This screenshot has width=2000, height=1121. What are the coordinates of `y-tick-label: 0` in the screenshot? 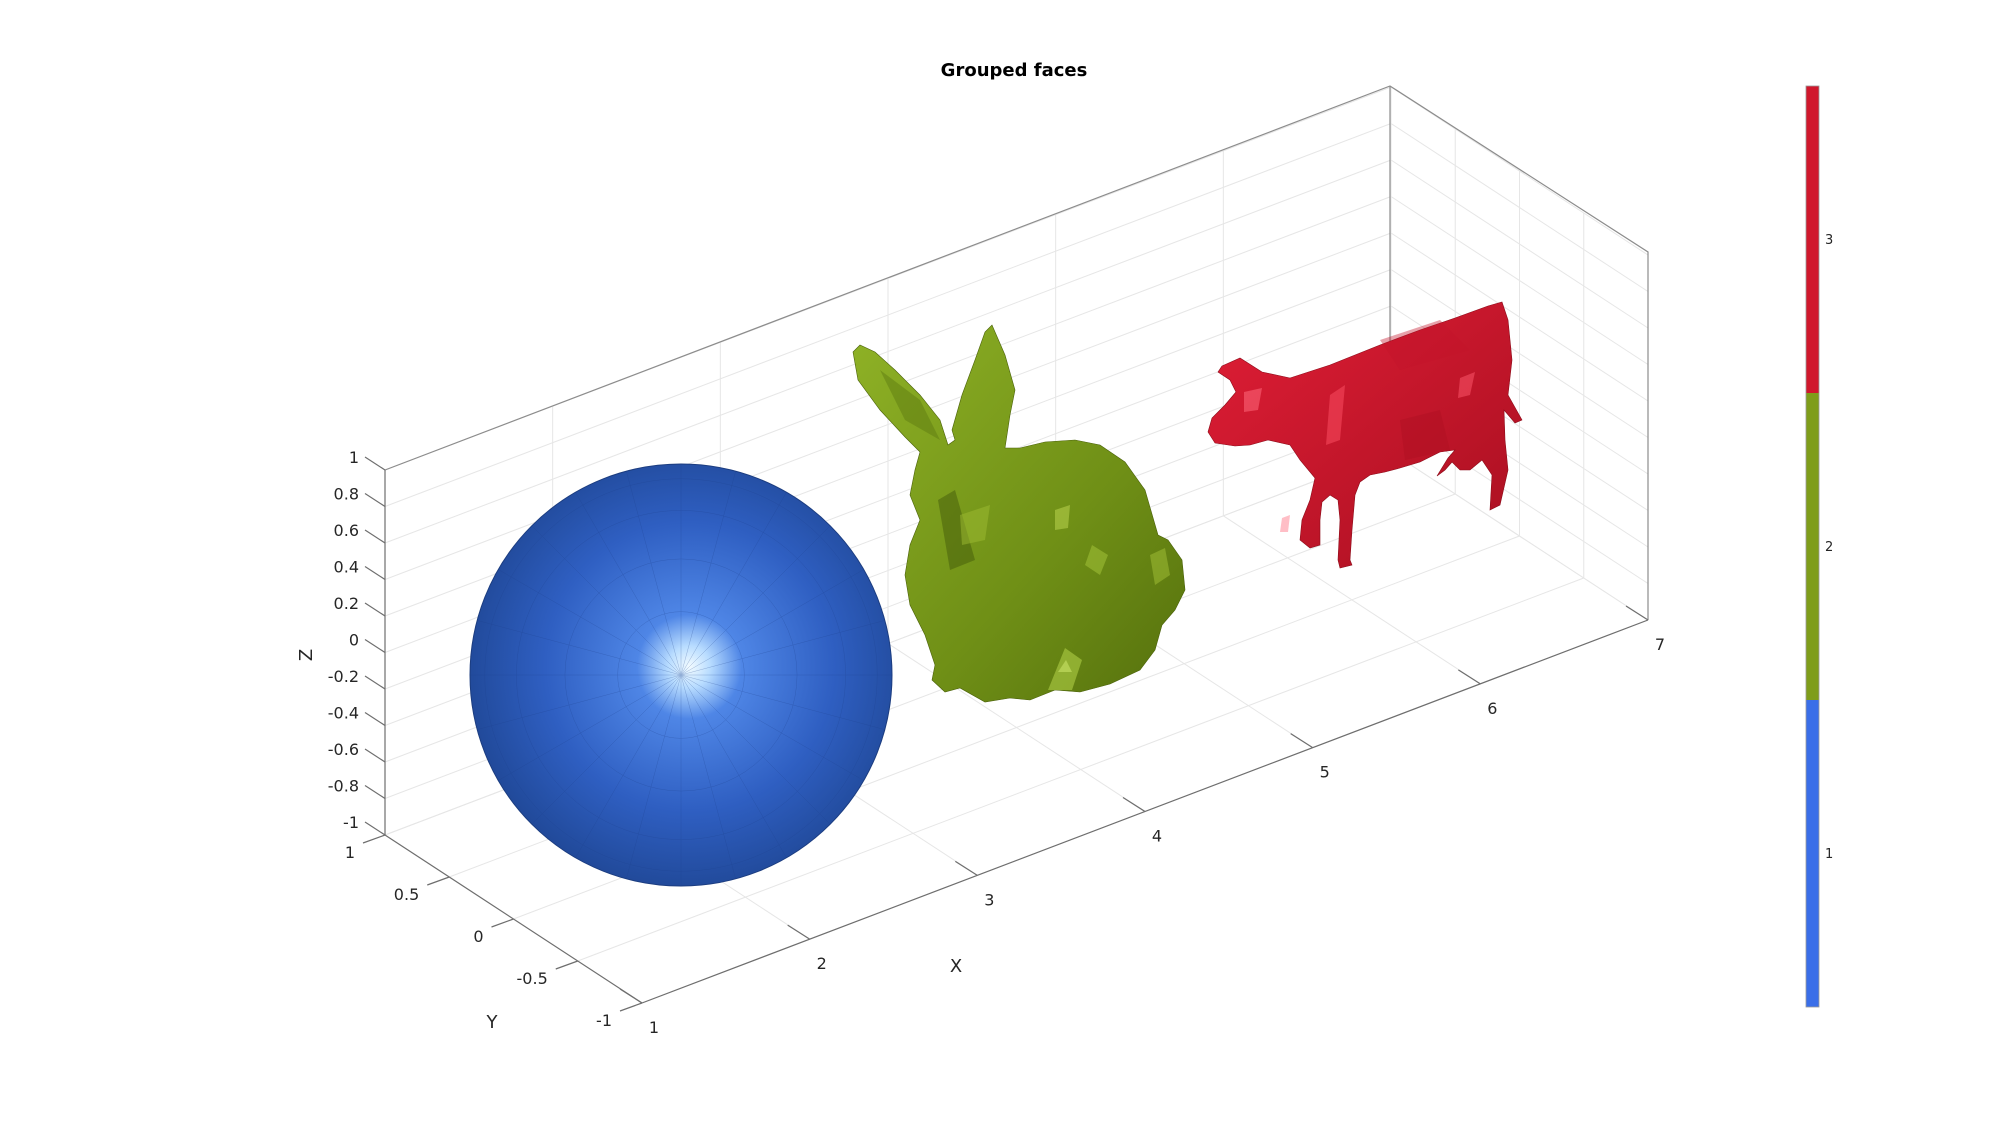 It's located at (478, 936).